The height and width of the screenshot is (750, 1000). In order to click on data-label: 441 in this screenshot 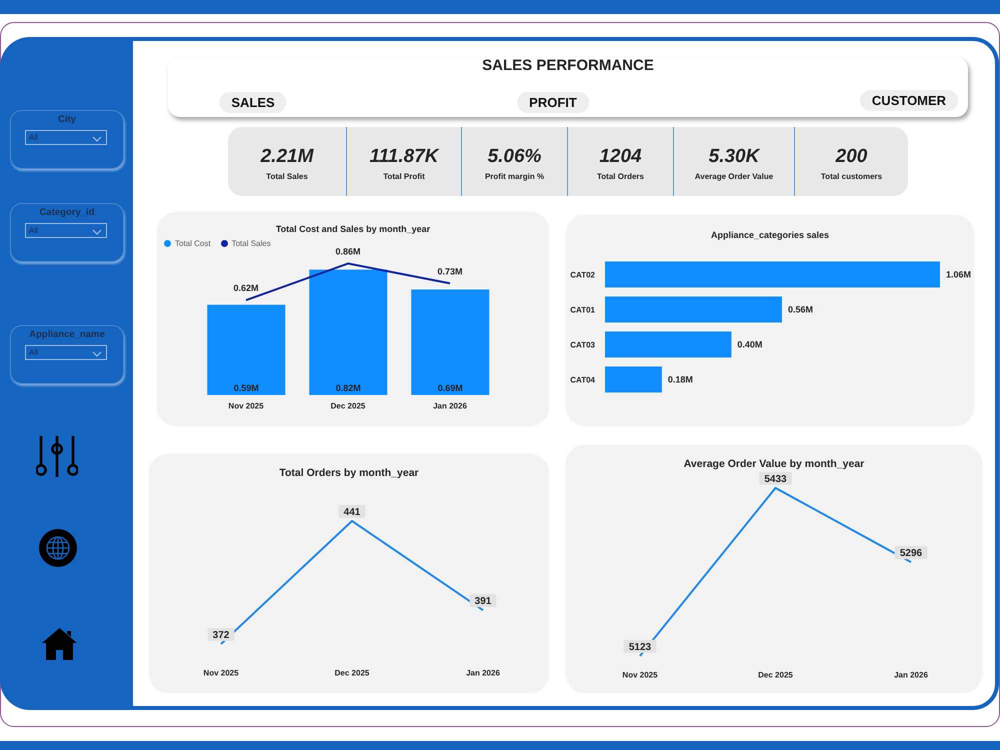, I will do `click(352, 512)`.